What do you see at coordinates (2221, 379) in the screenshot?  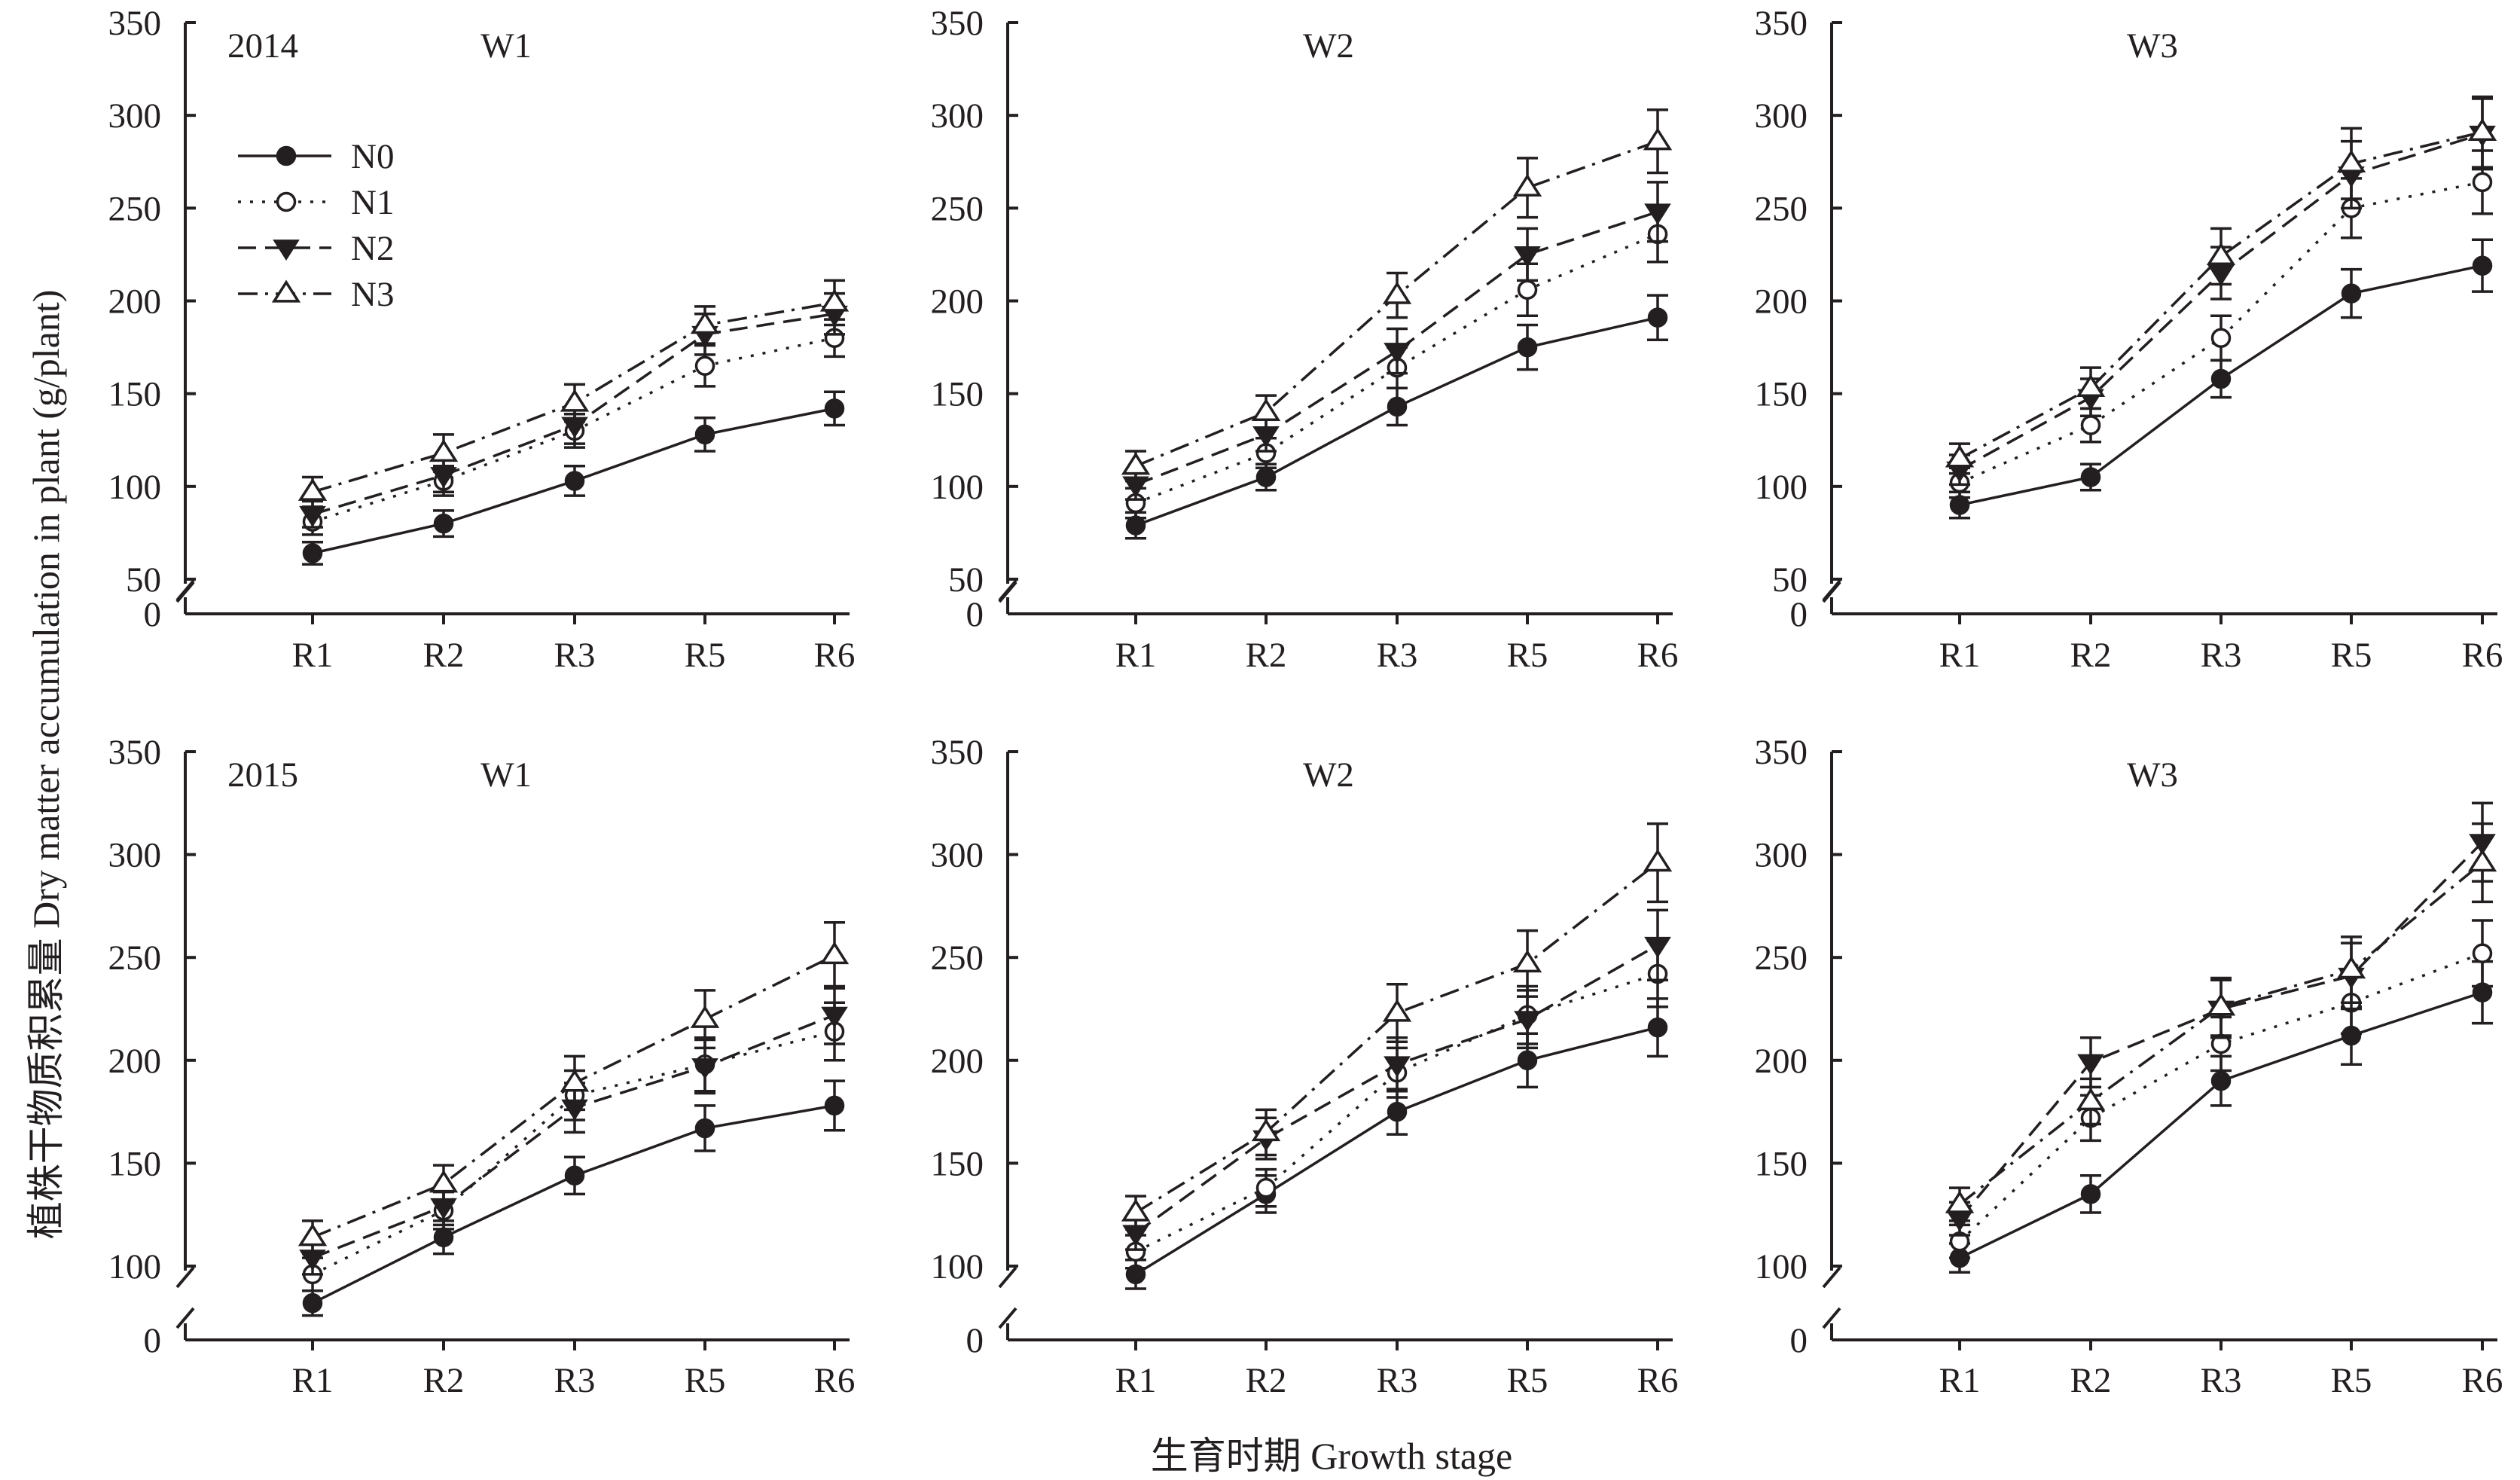 I see `series-n0` at bounding box center [2221, 379].